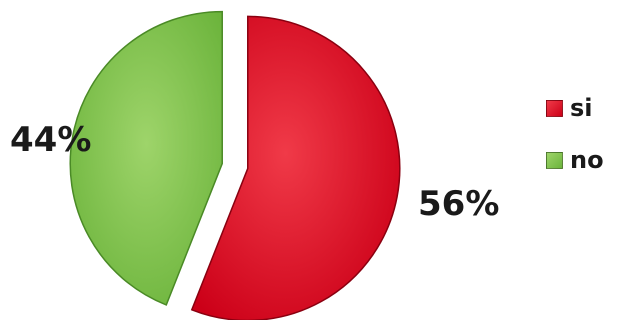 The image size is (627, 320). What do you see at coordinates (581, 108) in the screenshot?
I see `legend-label-si: si` at bounding box center [581, 108].